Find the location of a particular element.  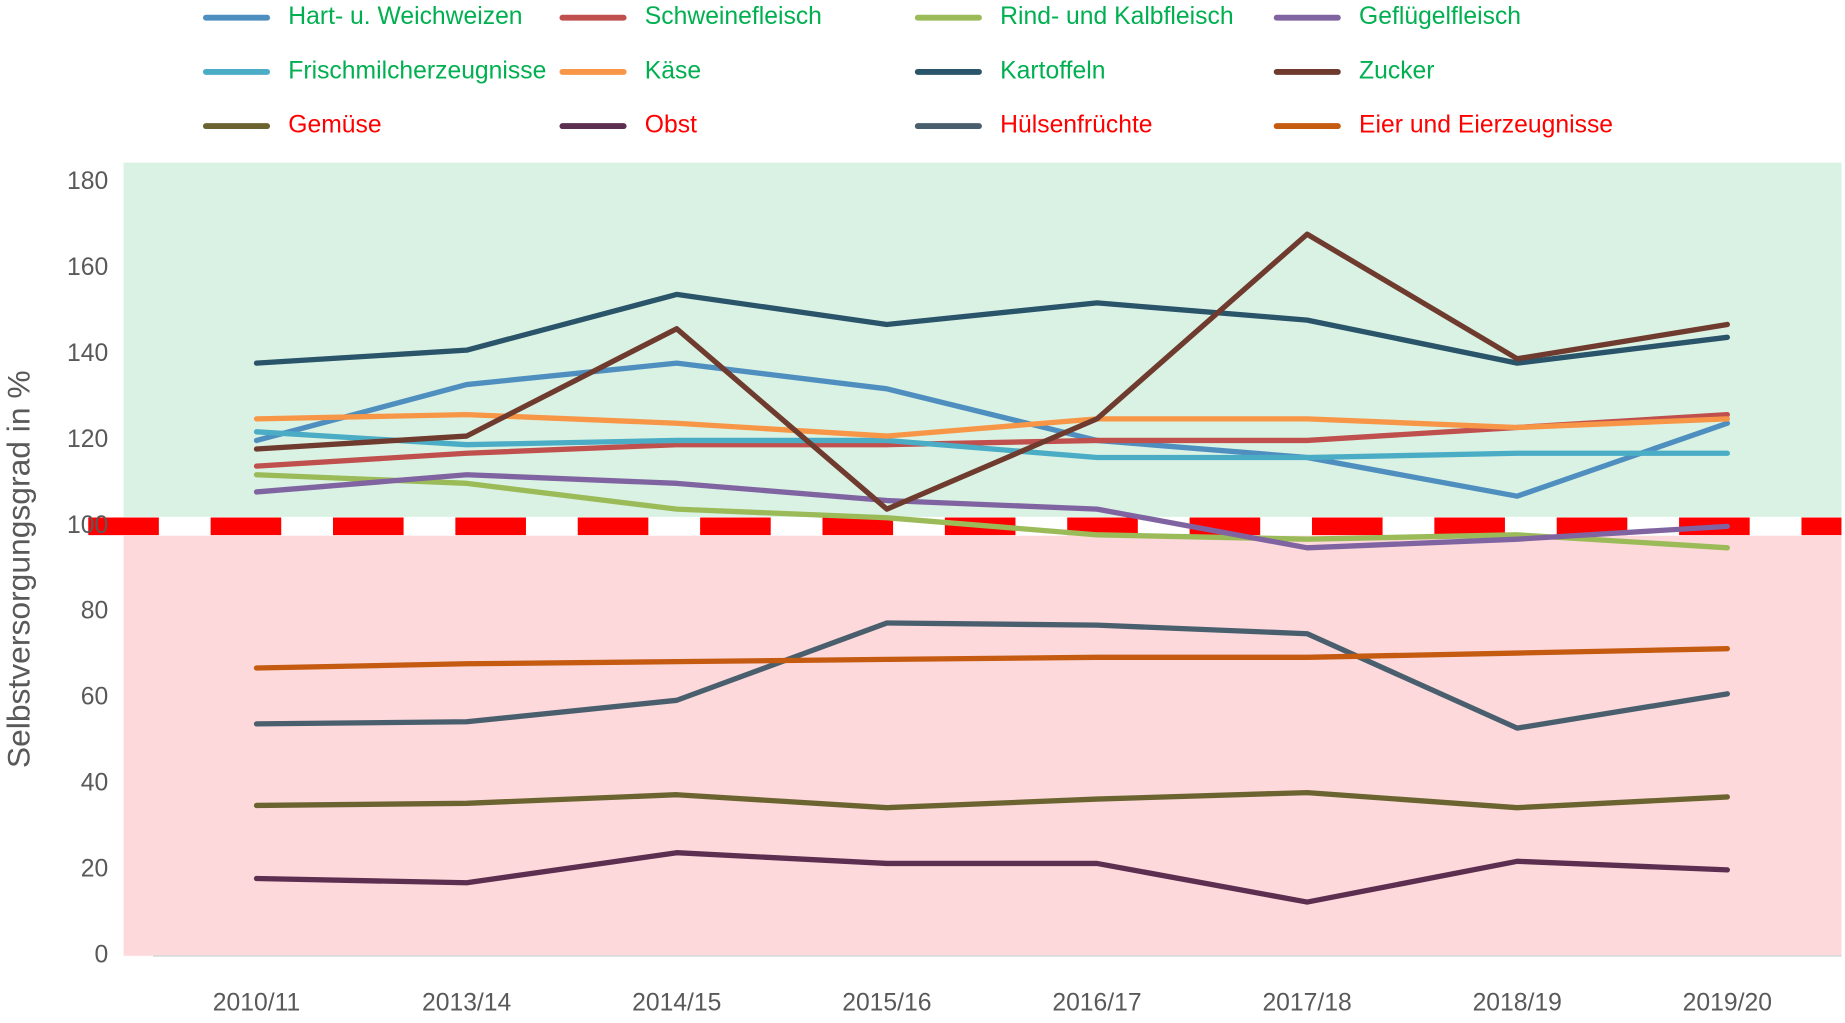

y-tick-label: 160 is located at coordinates (87, 267).